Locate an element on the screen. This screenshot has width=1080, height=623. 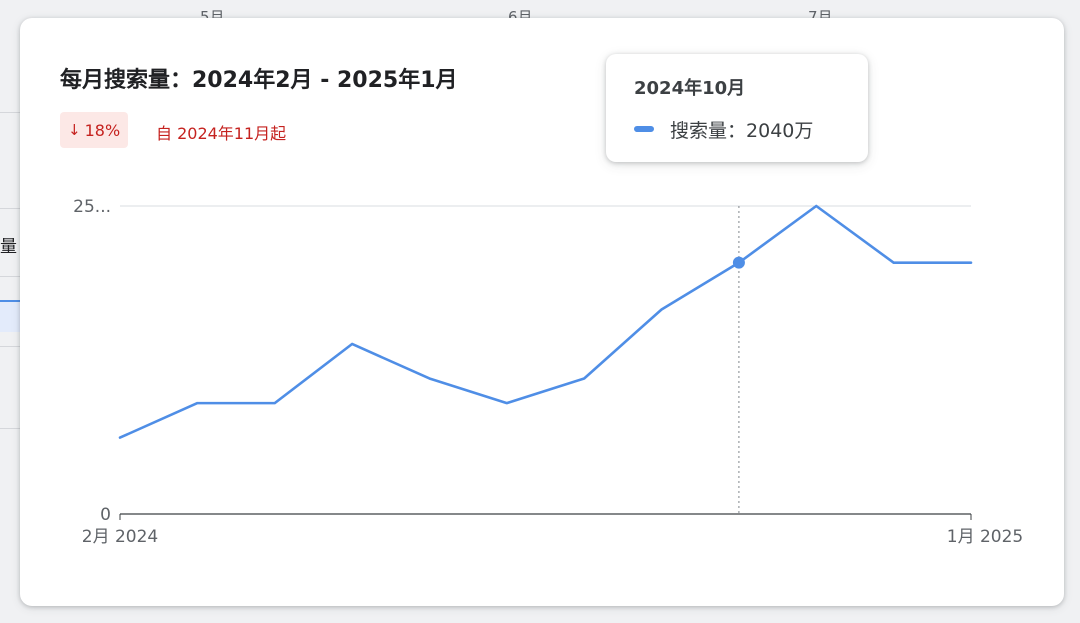
x-tick-label: 2月 2024 is located at coordinates (120, 537).